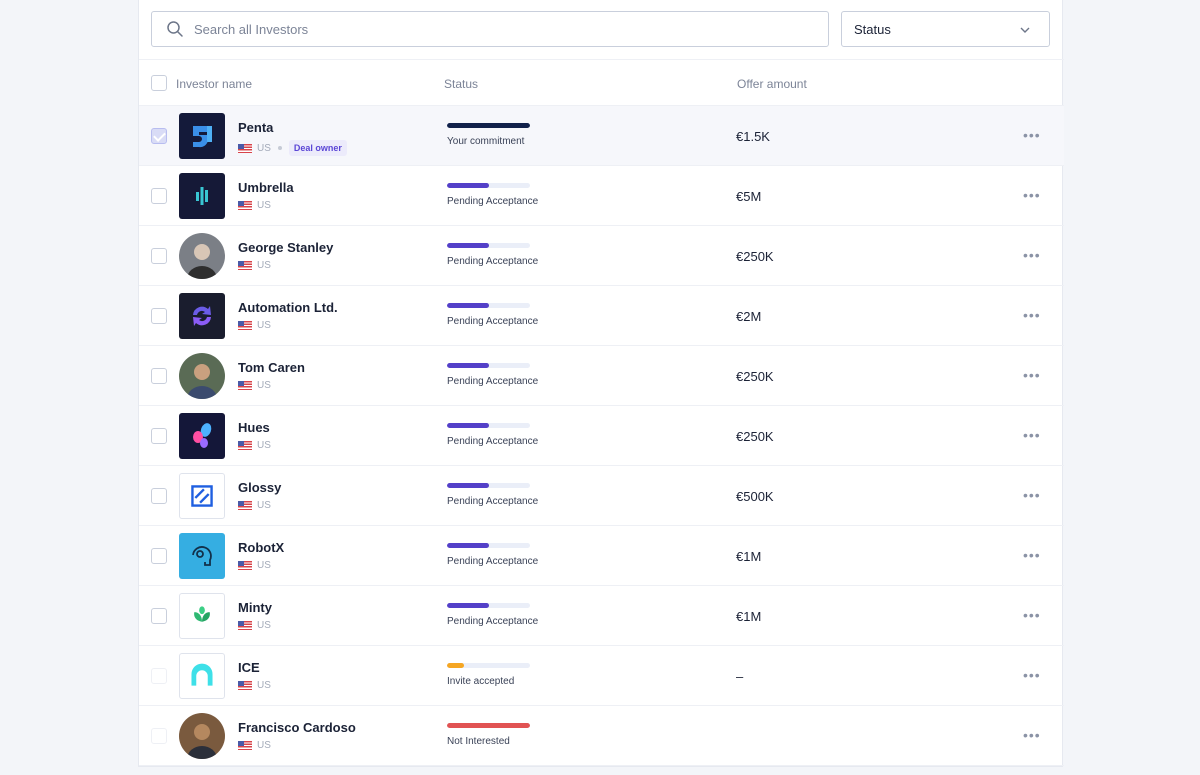 The width and height of the screenshot is (1200, 775). What do you see at coordinates (740, 676) in the screenshot?
I see `offer-amount: –` at bounding box center [740, 676].